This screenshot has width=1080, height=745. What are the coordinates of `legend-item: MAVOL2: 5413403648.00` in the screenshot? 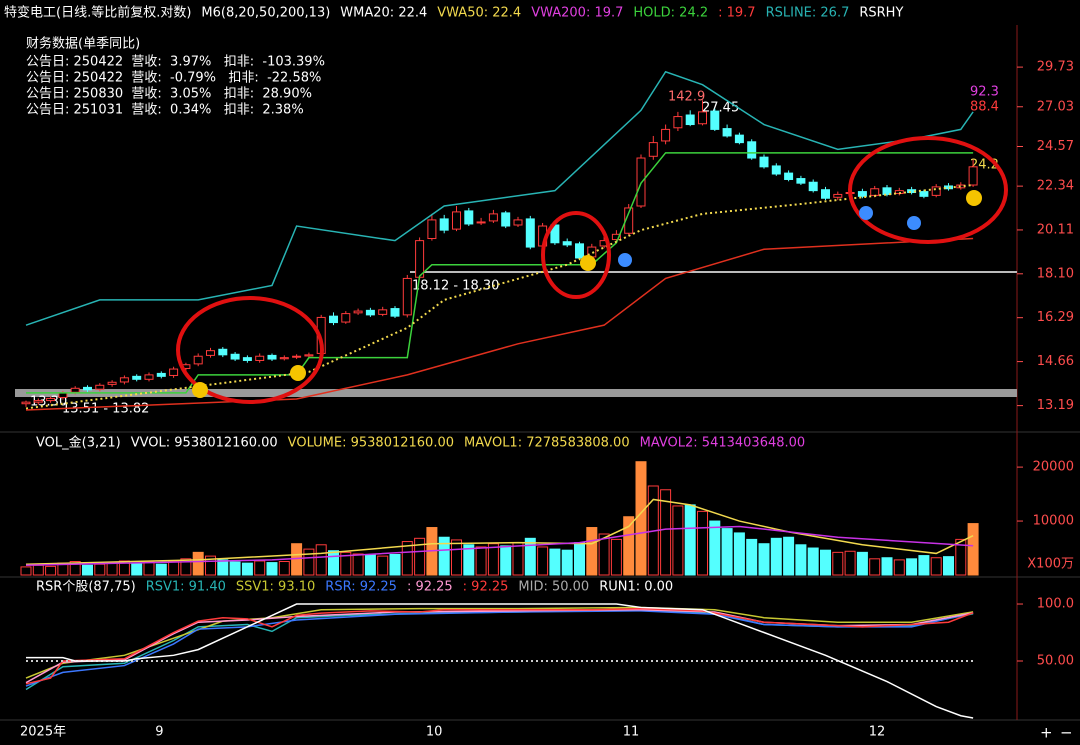 It's located at (723, 443).